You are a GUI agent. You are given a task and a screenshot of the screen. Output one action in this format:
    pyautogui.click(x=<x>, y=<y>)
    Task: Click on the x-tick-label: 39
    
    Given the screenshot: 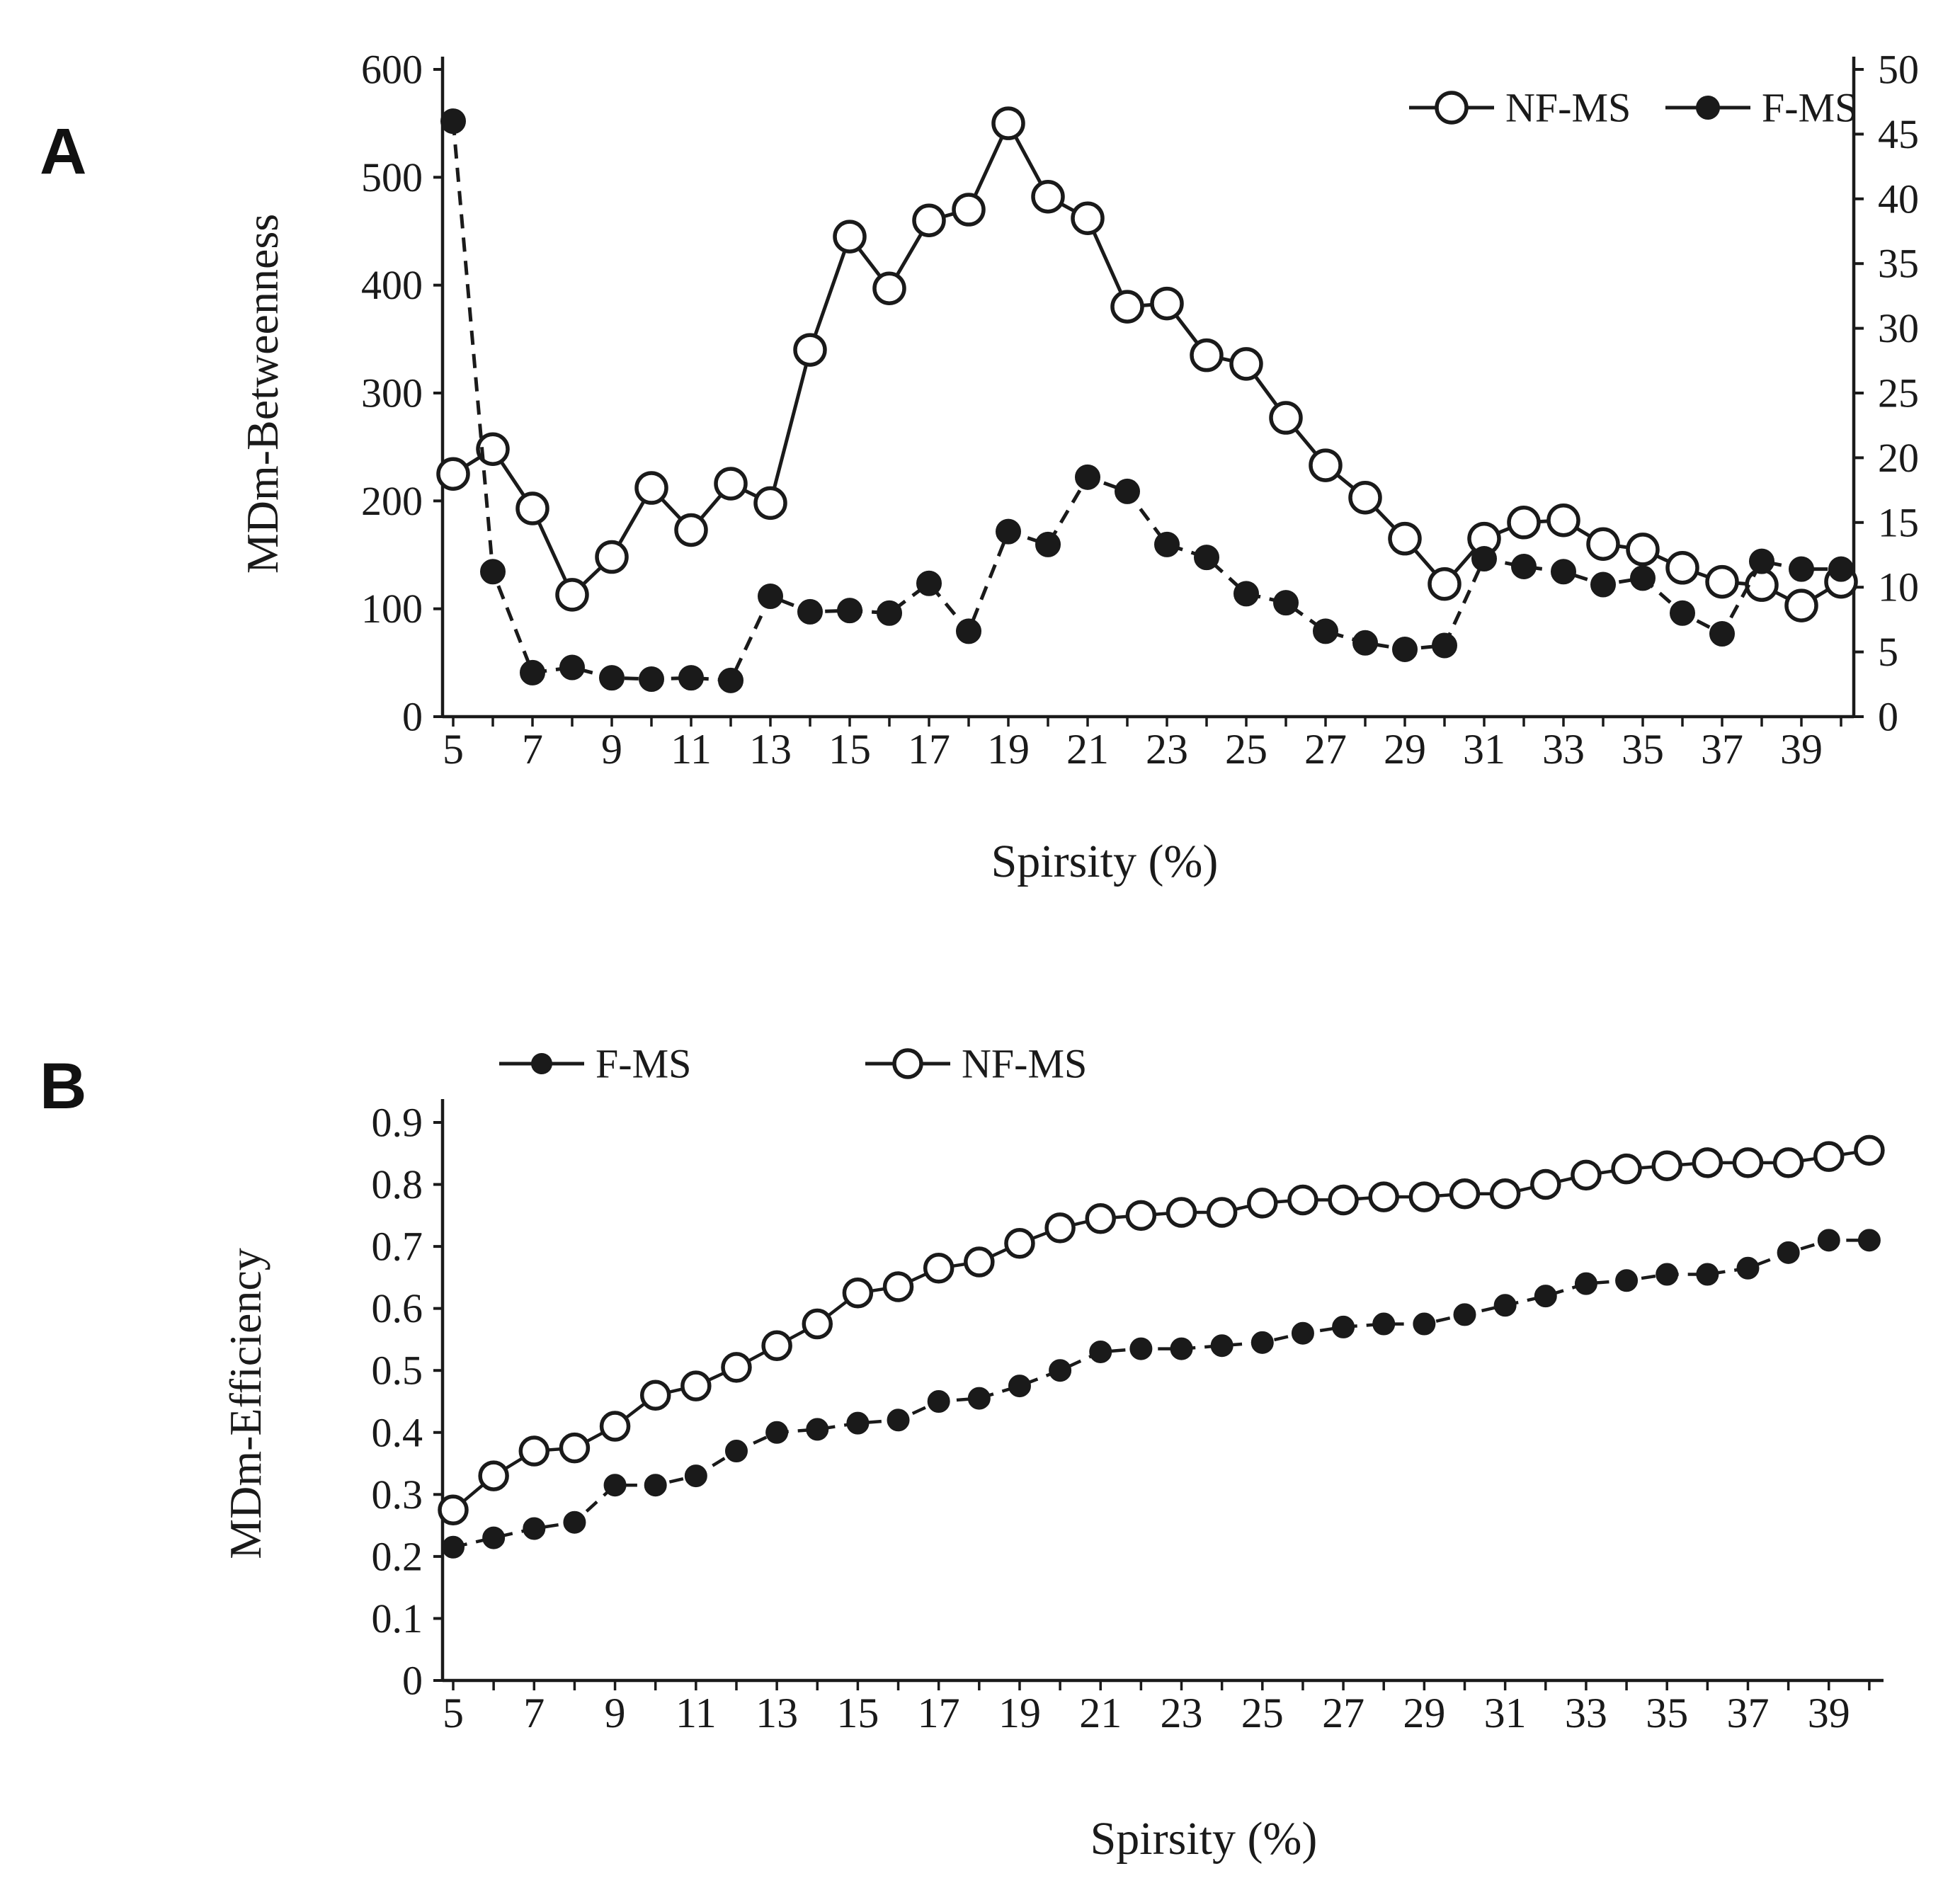 What is the action you would take?
    pyautogui.click(x=1802, y=749)
    